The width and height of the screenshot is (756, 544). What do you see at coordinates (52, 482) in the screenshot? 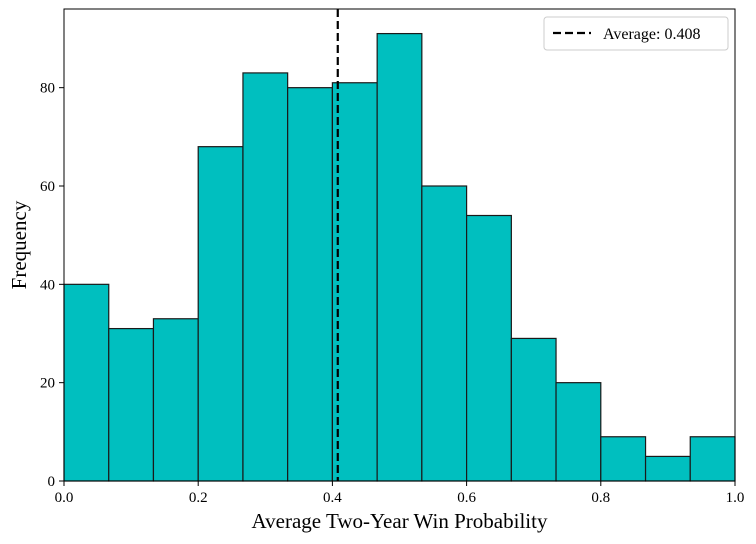
I see `y-tick-label: 0` at bounding box center [52, 482].